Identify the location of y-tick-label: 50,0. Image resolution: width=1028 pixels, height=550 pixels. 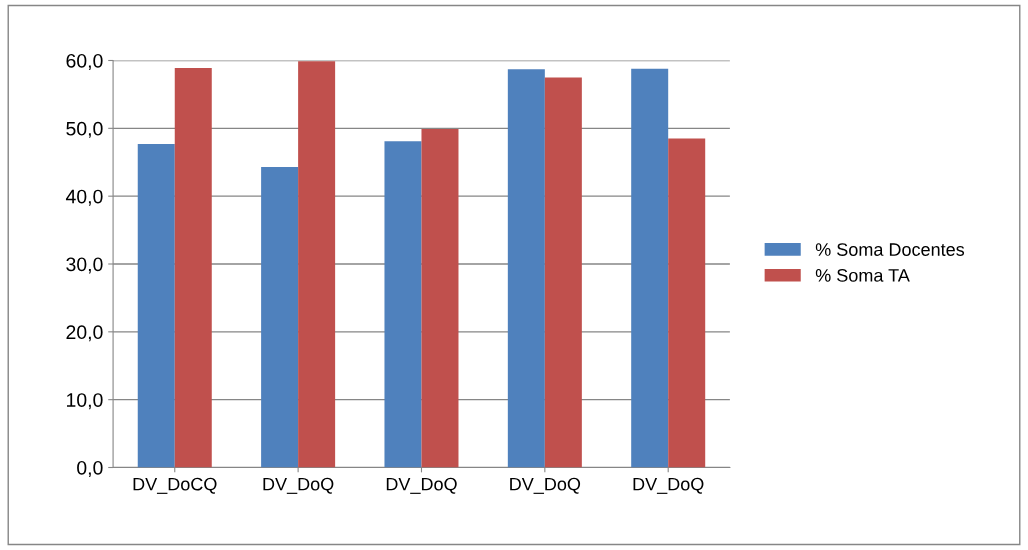
(84, 129).